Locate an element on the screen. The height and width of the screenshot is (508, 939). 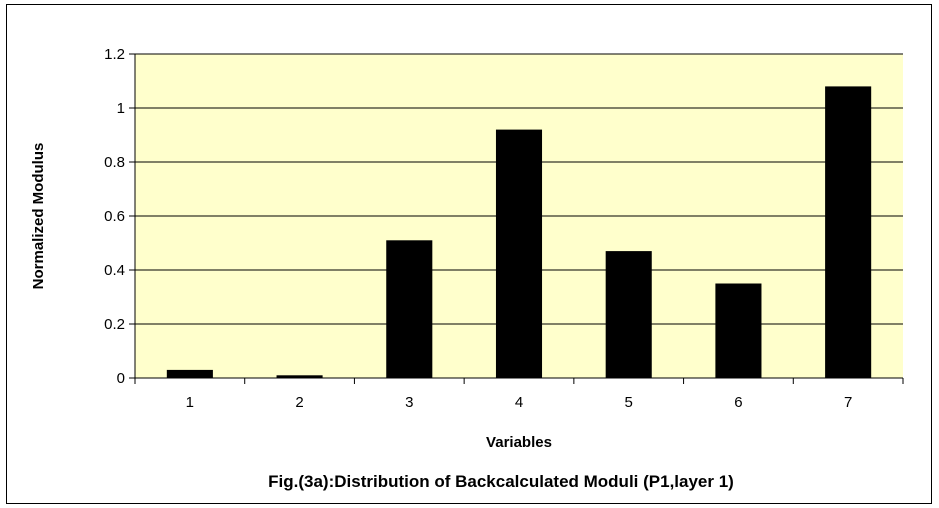
x-tick-label: 6 is located at coordinates (738, 402).